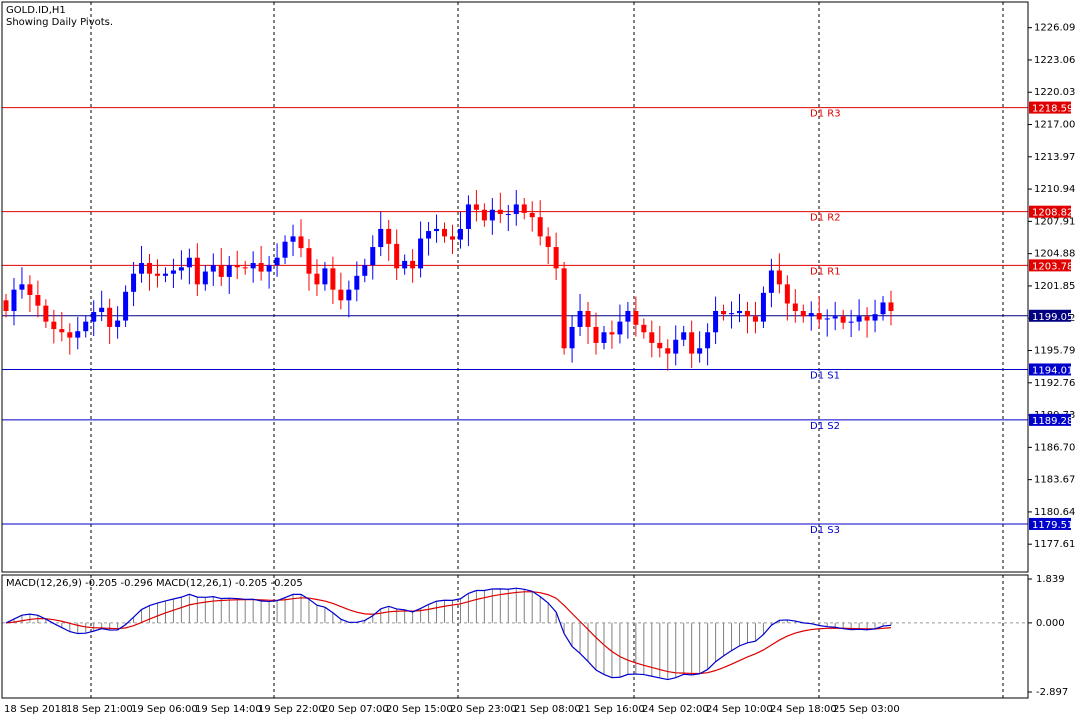 The width and height of the screenshot is (1080, 720). What do you see at coordinates (825, 271) in the screenshot?
I see `pivot-label: D1 R1` at bounding box center [825, 271].